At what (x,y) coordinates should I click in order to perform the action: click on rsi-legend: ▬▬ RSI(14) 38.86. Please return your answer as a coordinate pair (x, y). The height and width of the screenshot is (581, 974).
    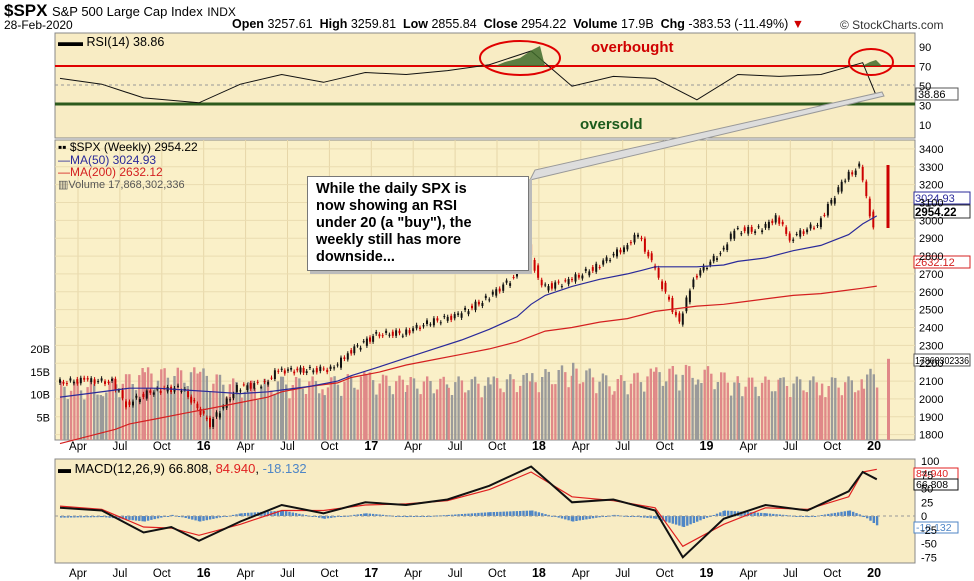
    Looking at the image, I should click on (111, 42).